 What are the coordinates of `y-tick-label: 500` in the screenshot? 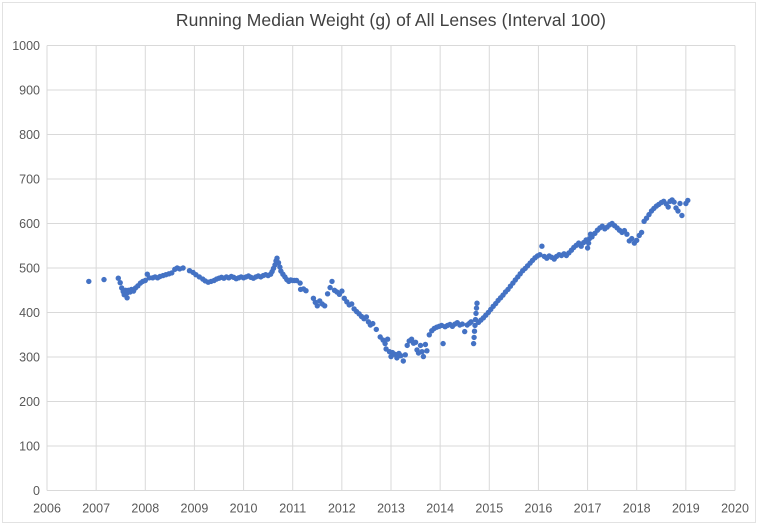 It's located at (29, 269).